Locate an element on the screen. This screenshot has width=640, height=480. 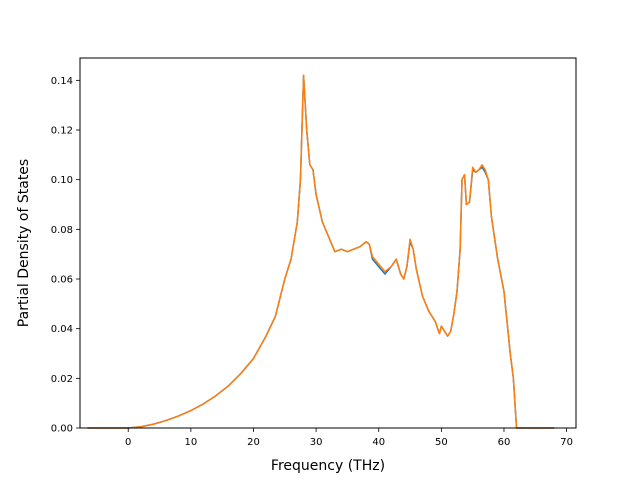
x-tick-label: 30 is located at coordinates (316, 442).